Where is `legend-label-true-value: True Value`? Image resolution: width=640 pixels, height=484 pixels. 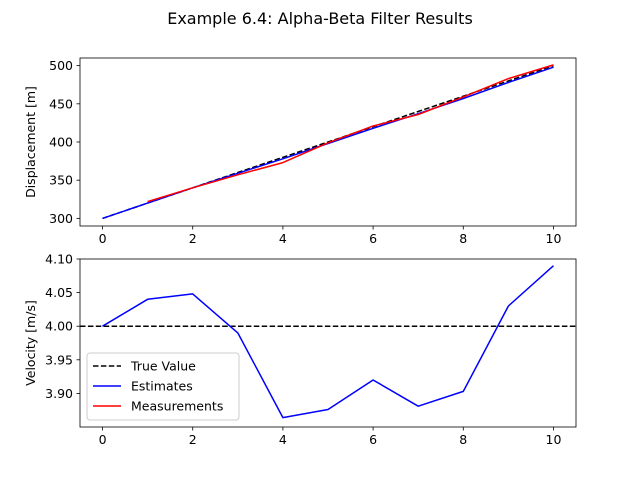 legend-label-true-value: True Value is located at coordinates (163, 366).